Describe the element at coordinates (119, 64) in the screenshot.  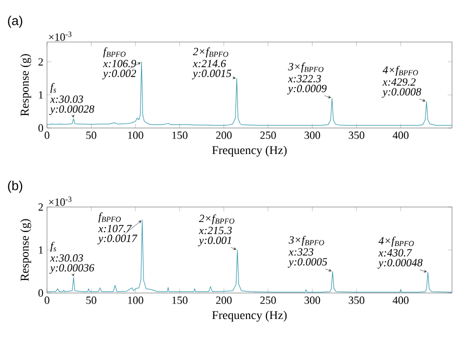
I see `annotation: x:106.9` at that location.